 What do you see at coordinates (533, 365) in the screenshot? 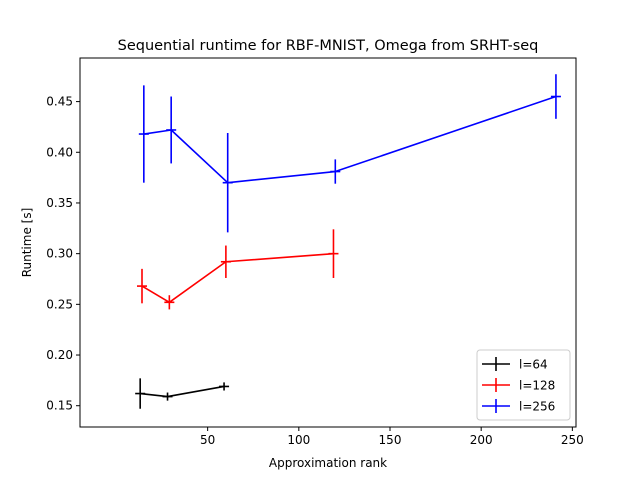
I see `legend-label: l=64` at bounding box center [533, 365].